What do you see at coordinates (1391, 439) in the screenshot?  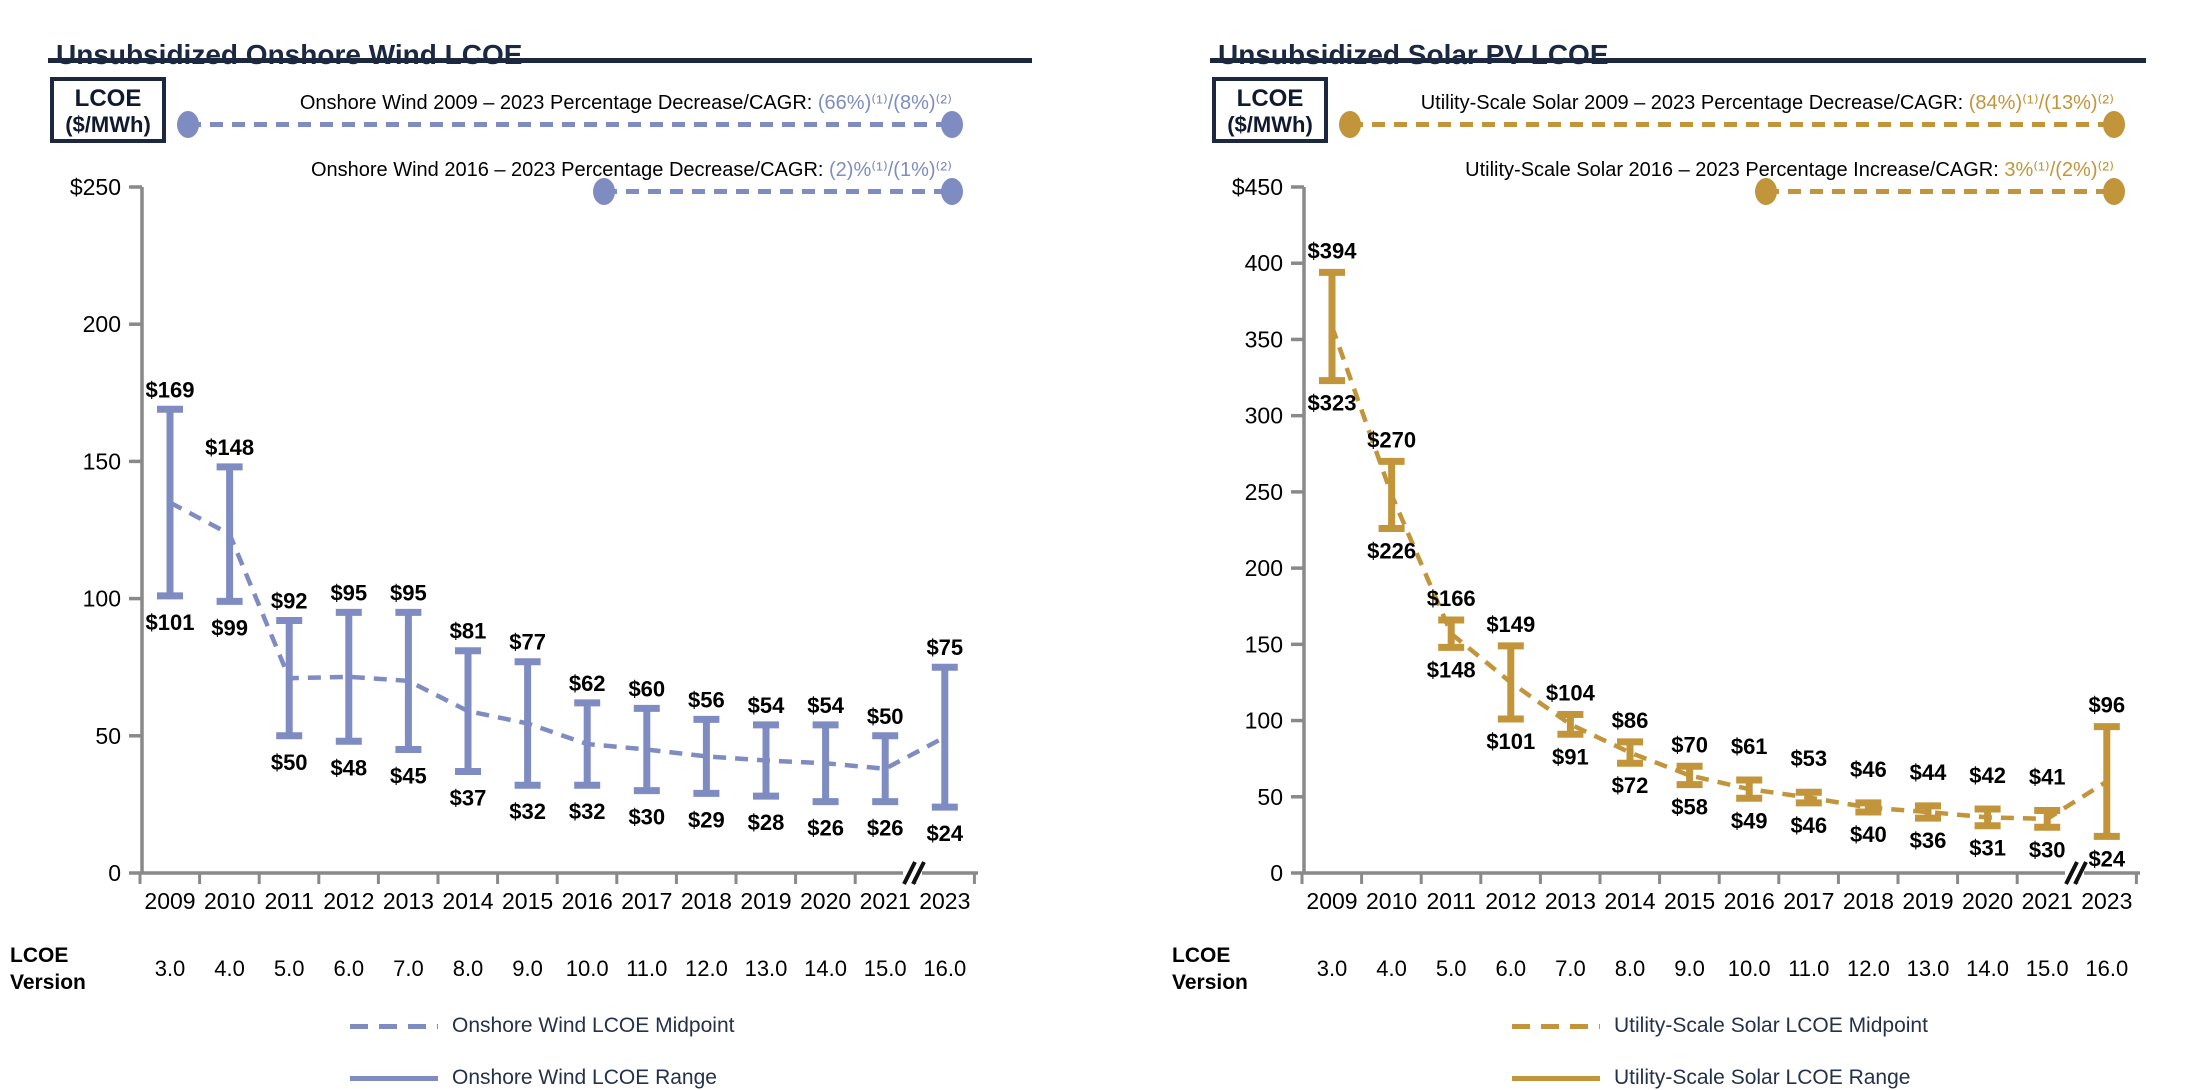 I see `value-label-high: $270` at bounding box center [1391, 439].